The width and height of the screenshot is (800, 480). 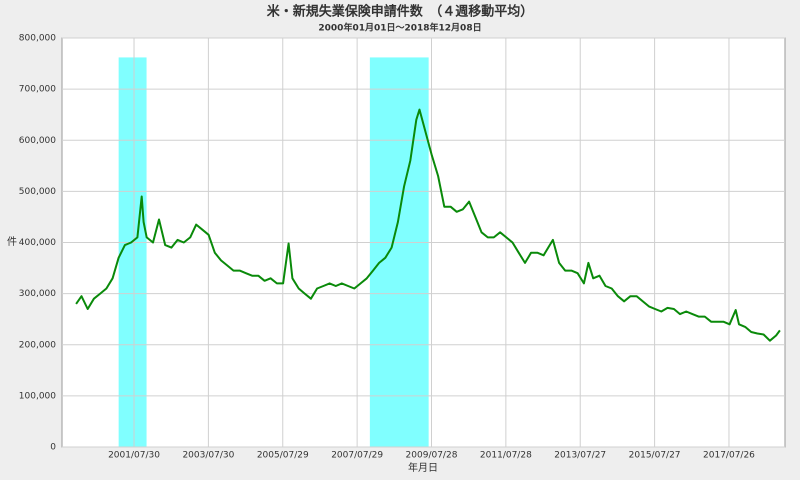 I want to click on y-tick-label: 700,000, so click(x=37, y=90).